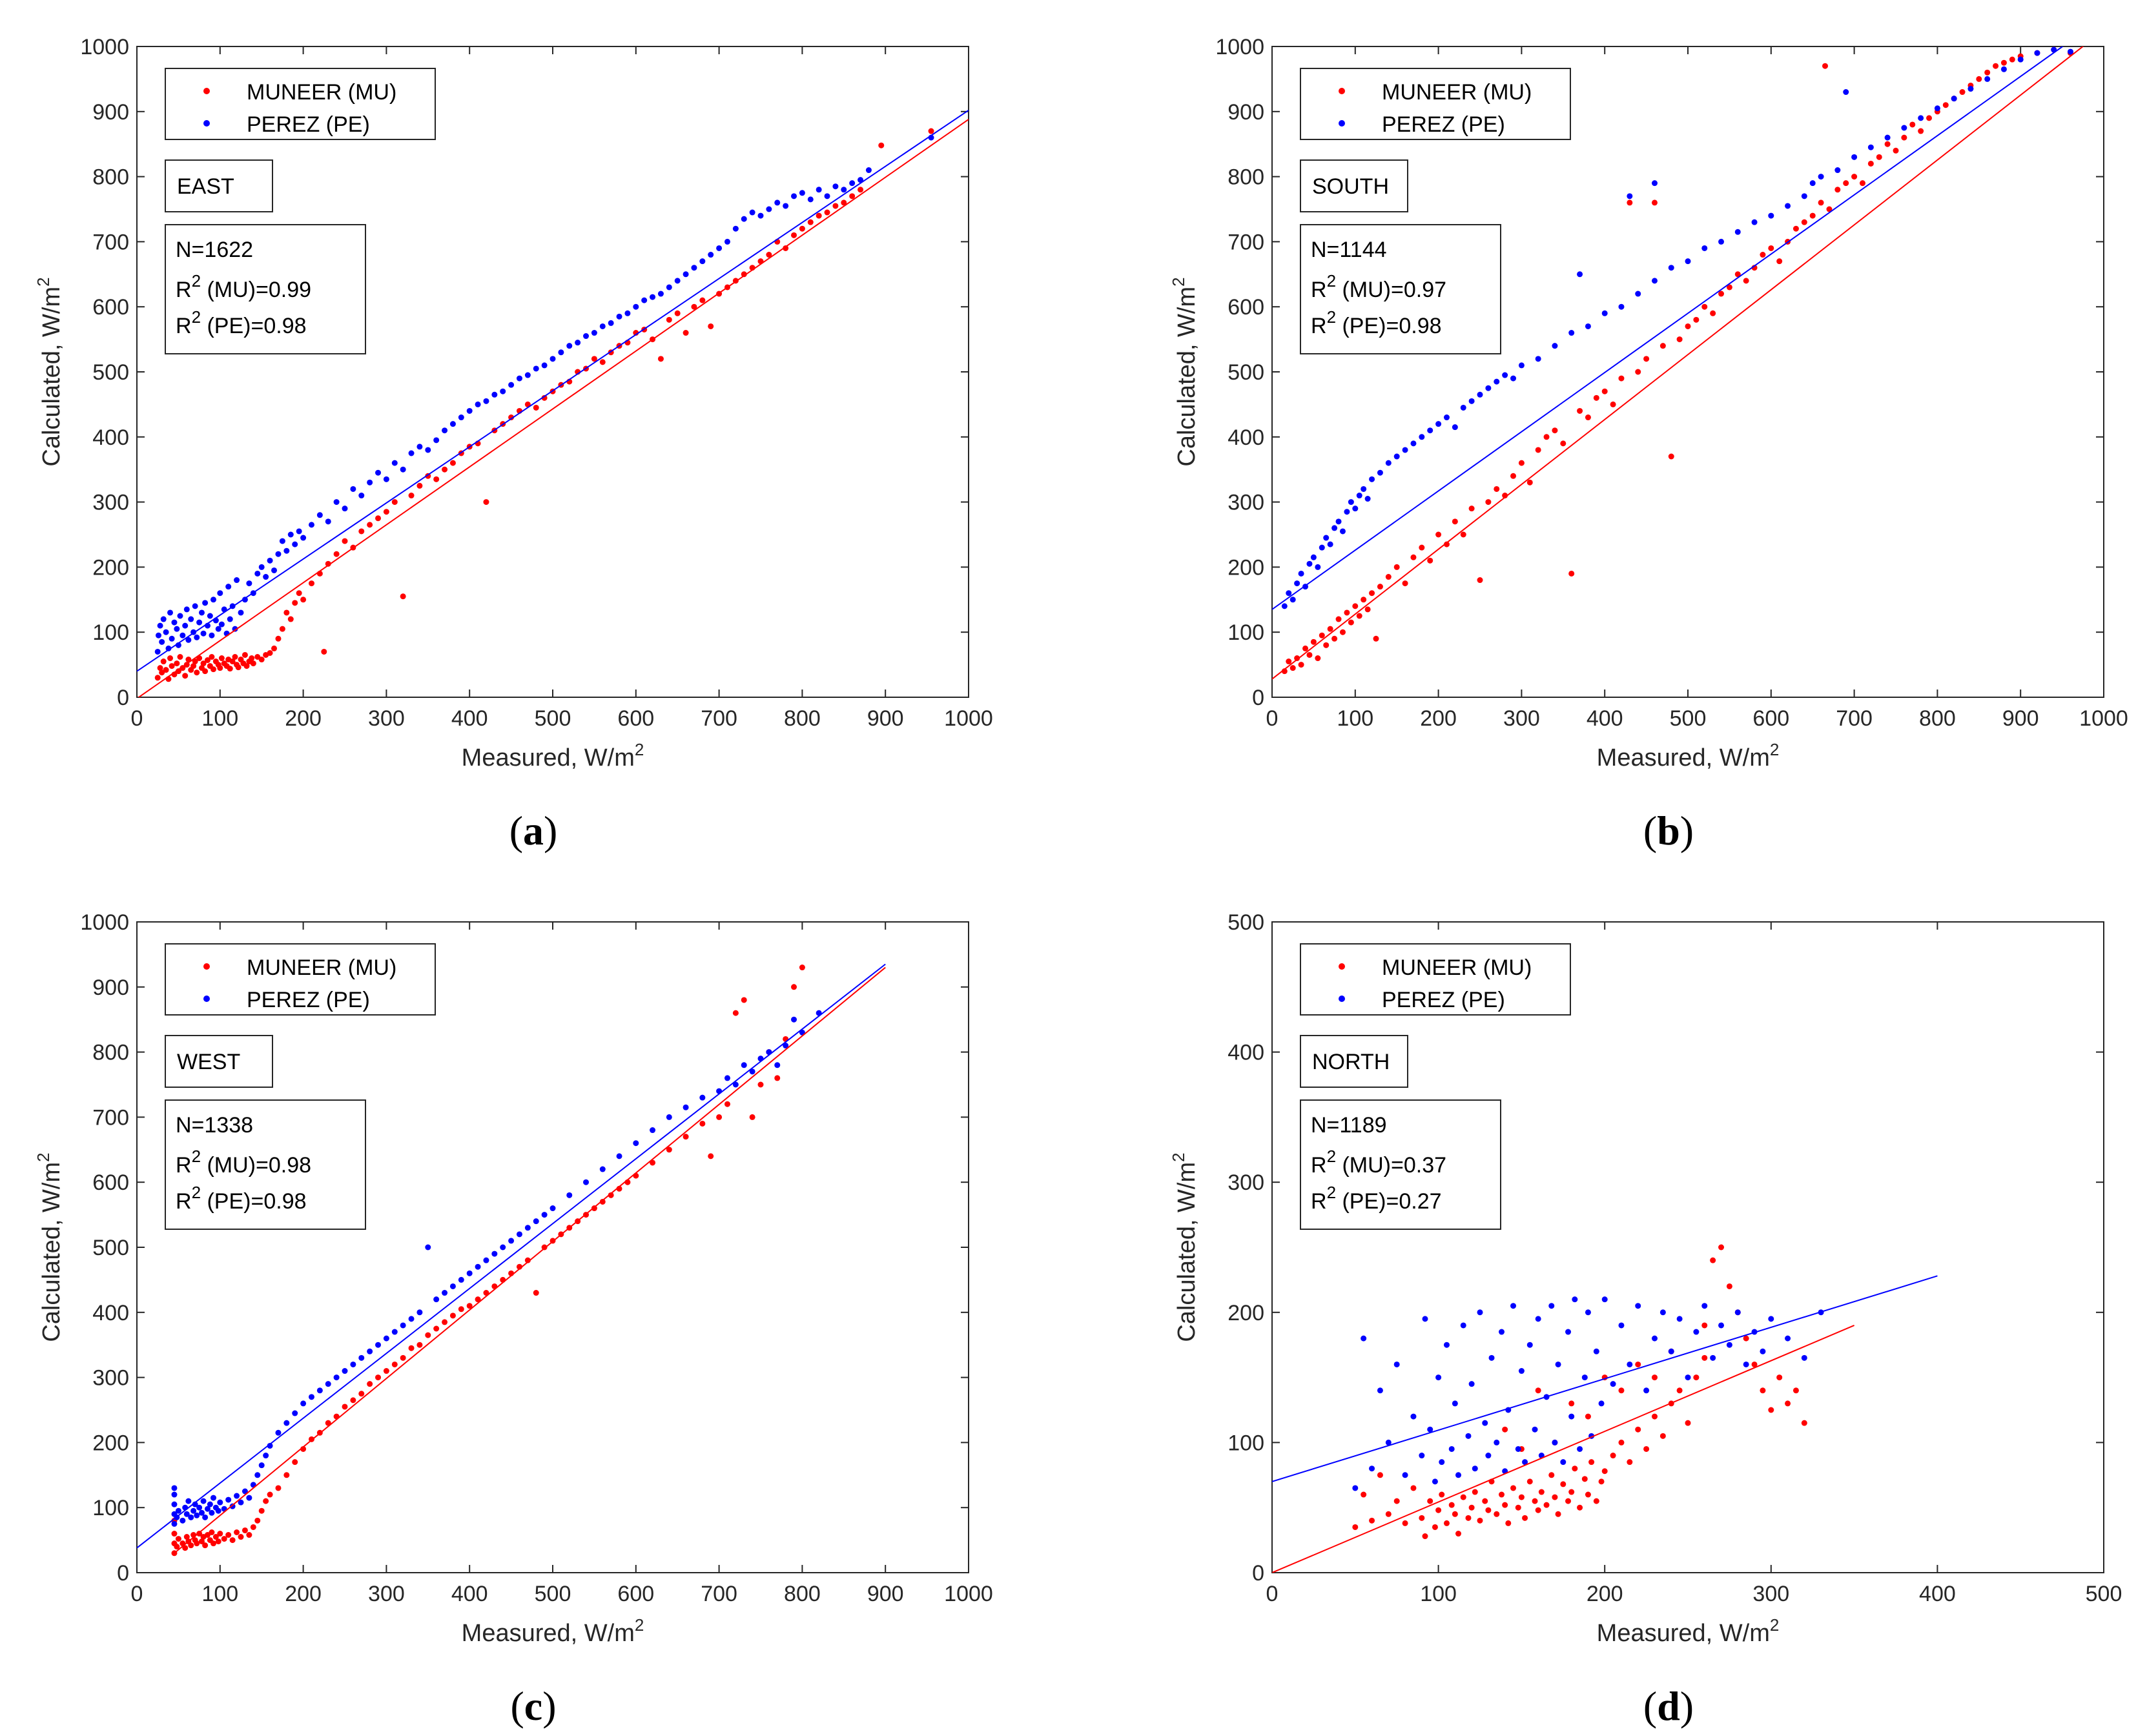 This screenshot has height=1736, width=2147. Describe the element at coordinates (1319, 290) in the screenshot. I see `stats-r2-mu-prefix: R` at that location.